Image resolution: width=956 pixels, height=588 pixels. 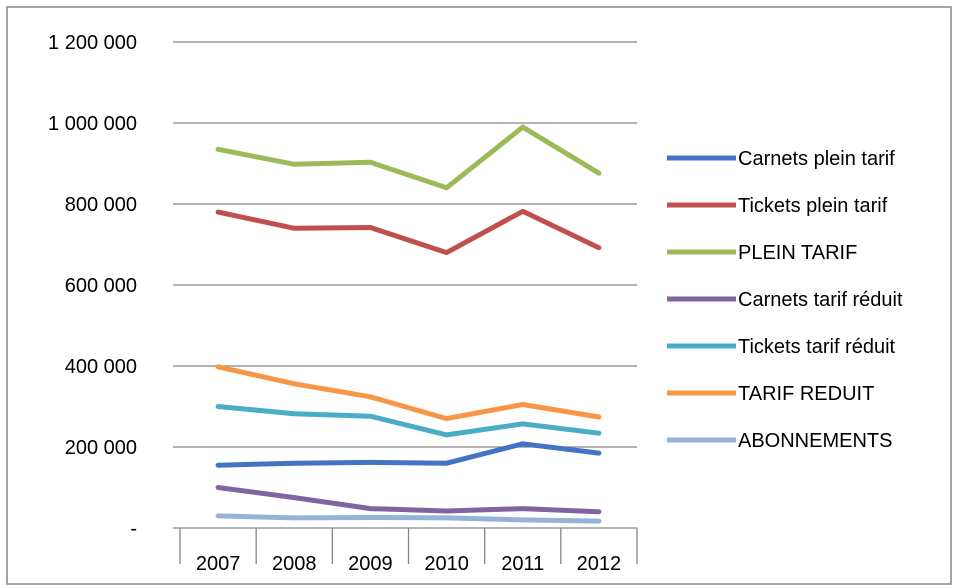 I want to click on legend-label: Carnets plein tarif, so click(x=816, y=159).